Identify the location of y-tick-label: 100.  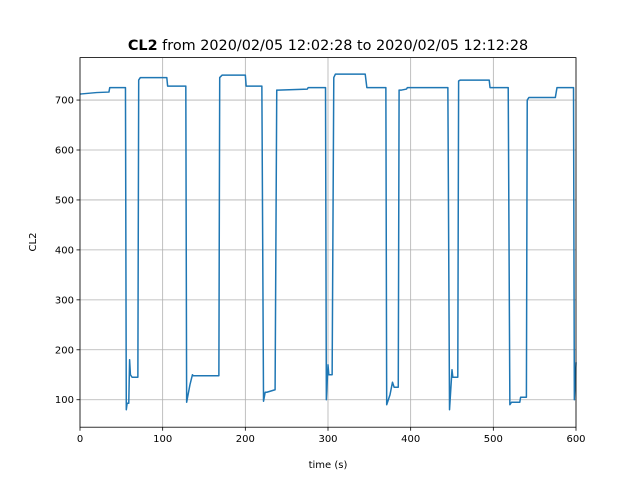
(64, 400).